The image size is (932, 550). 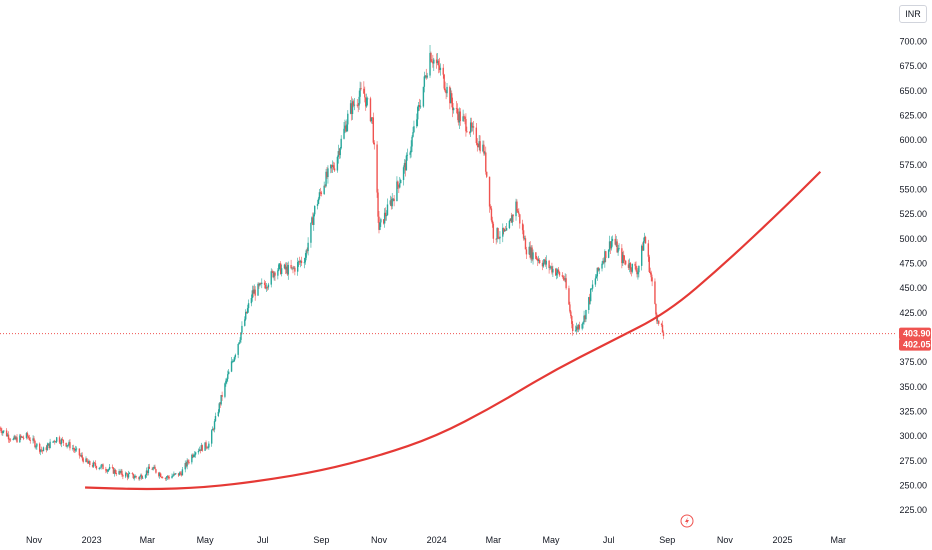 What do you see at coordinates (913, 510) in the screenshot?
I see `y-tick-label: 225.00` at bounding box center [913, 510].